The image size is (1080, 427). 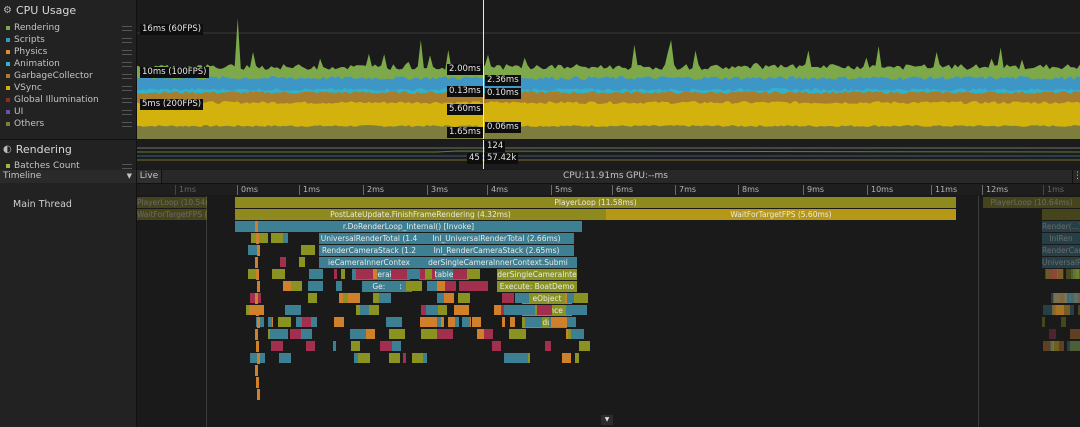 What do you see at coordinates (172, 202) in the screenshot?
I see `flame-sample: PlayerLoop (10.54ms)` at bounding box center [172, 202].